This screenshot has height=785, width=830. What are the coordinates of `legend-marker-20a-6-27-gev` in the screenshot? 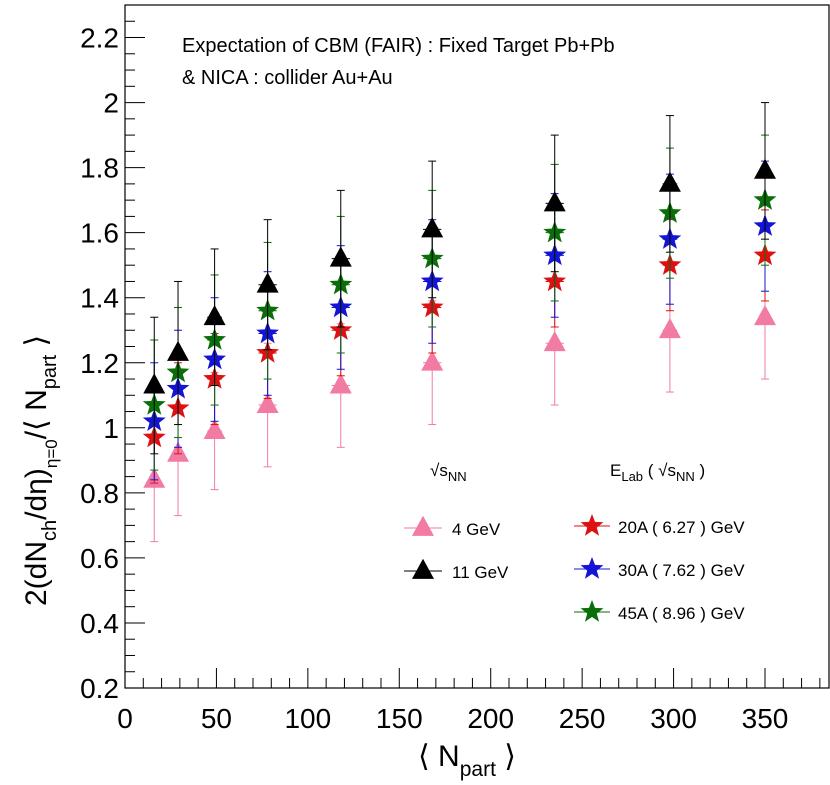 It's located at (592, 525).